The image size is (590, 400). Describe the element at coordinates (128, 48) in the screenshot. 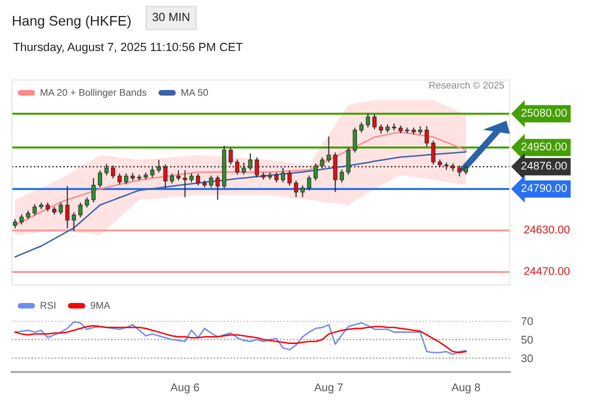

I see `text: Thursday, August 7, 2025 11:10:56 PM CET` at that location.